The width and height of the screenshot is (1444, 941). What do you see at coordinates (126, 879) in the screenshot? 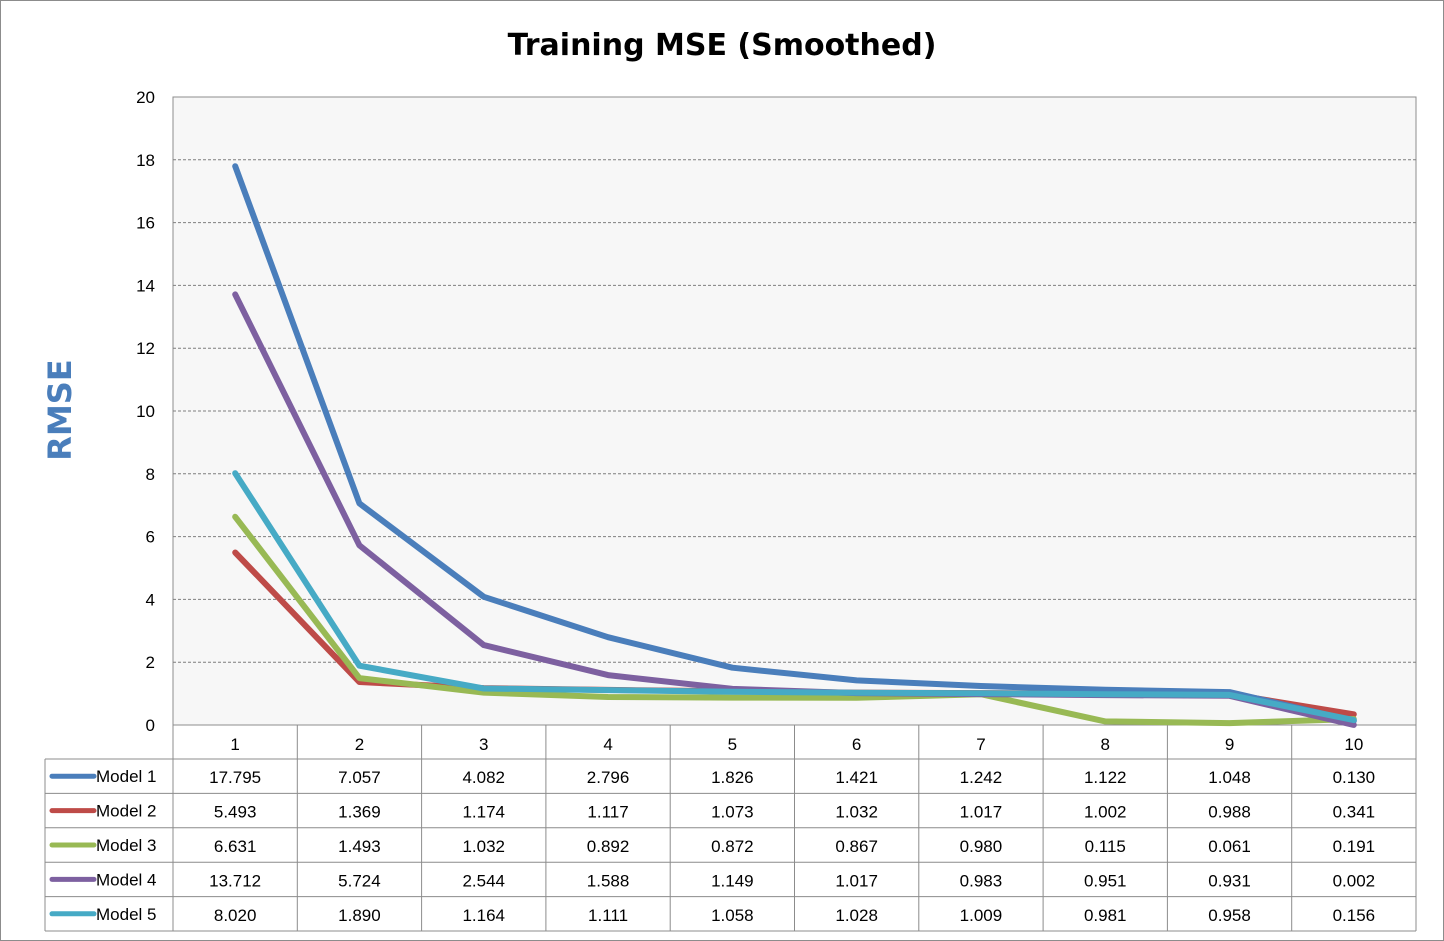
I see `legend-label: Model 4` at bounding box center [126, 879].